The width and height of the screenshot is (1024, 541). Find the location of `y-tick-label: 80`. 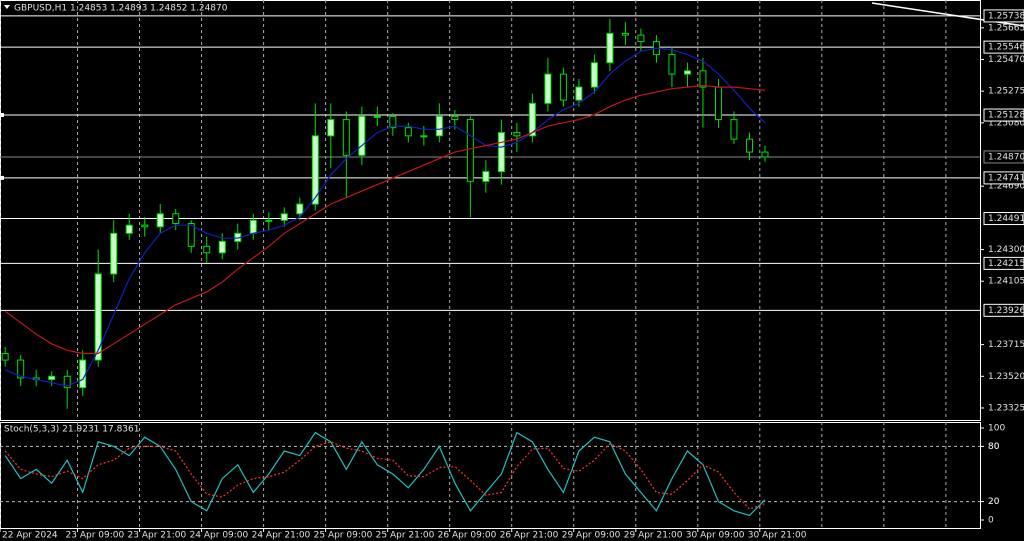

y-tick-label: 80 is located at coordinates (994, 447).